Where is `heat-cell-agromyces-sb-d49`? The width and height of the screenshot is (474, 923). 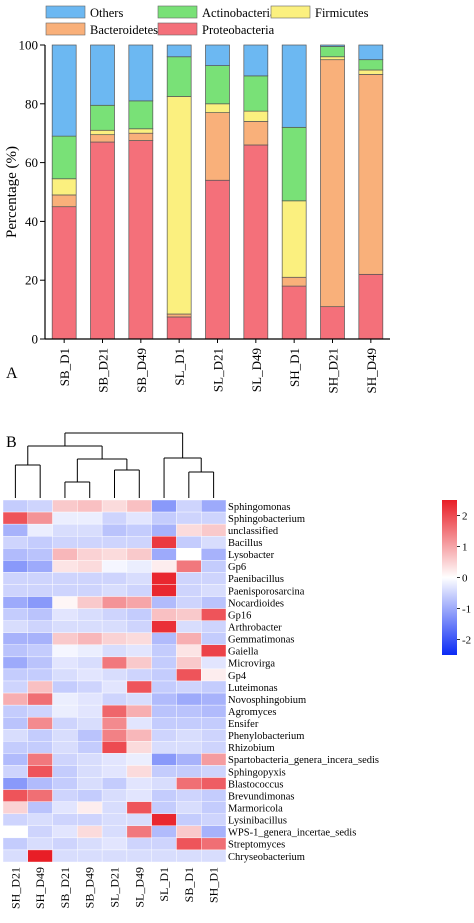 heat-cell-agromyces-sb-d49 is located at coordinates (90, 711).